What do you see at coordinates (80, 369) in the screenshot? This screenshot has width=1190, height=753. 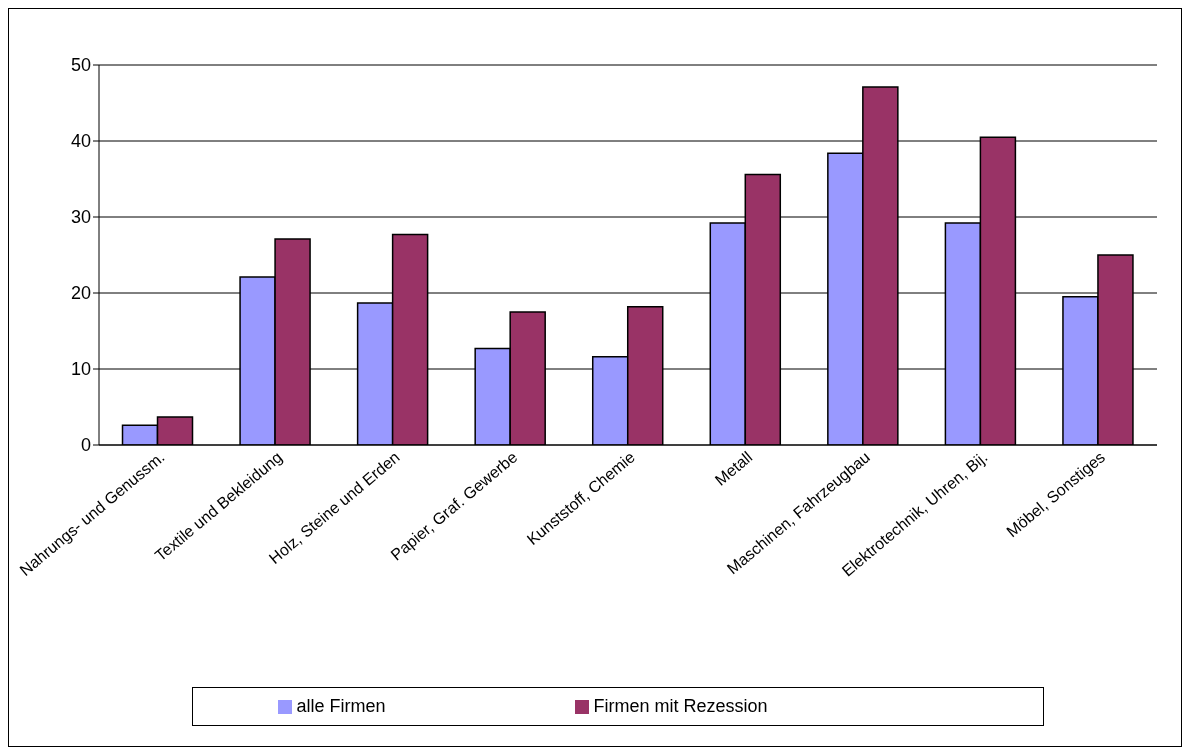 I see `y-tick-label: 10` at bounding box center [80, 369].